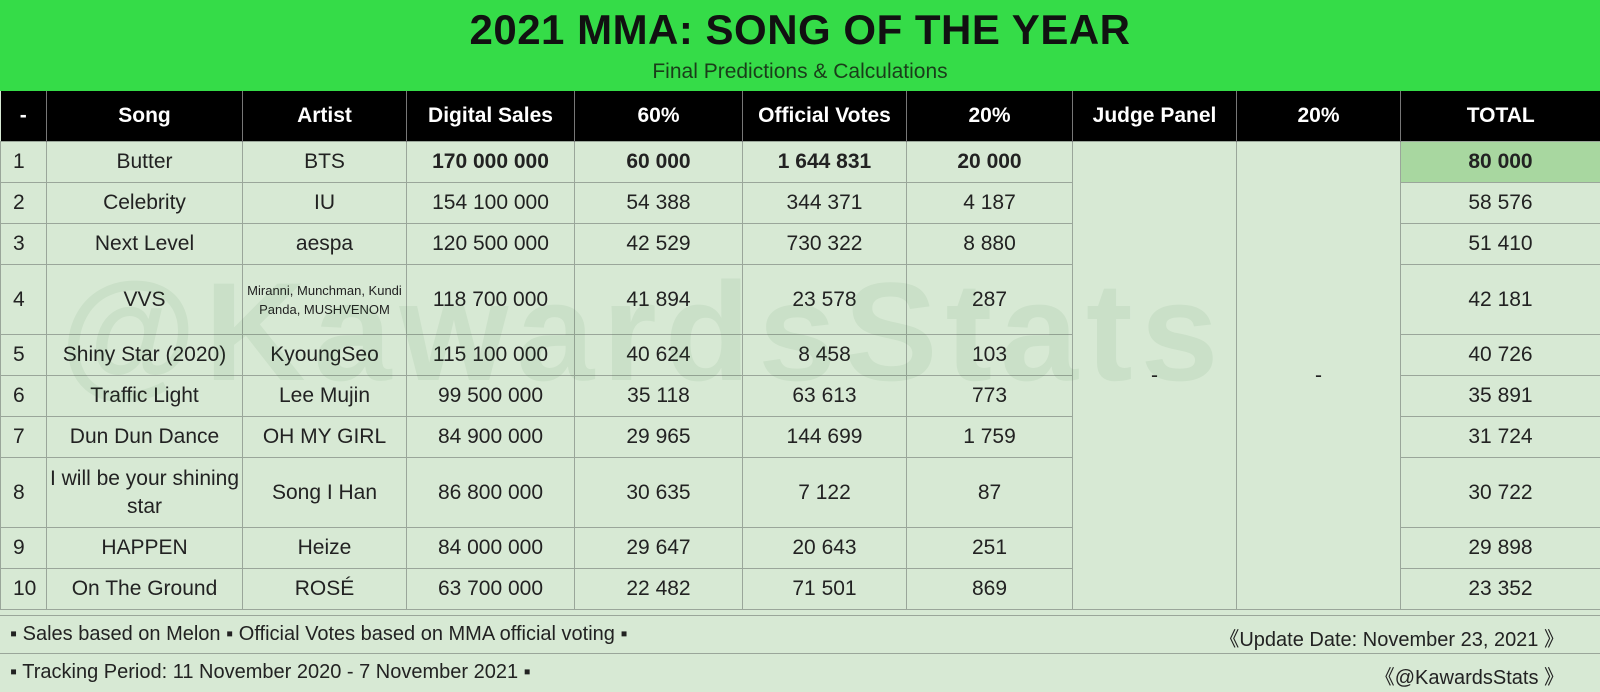 This screenshot has width=1600, height=692. Describe the element at coordinates (824, 437) in the screenshot. I see `official-votes-cell: 144 699` at that location.